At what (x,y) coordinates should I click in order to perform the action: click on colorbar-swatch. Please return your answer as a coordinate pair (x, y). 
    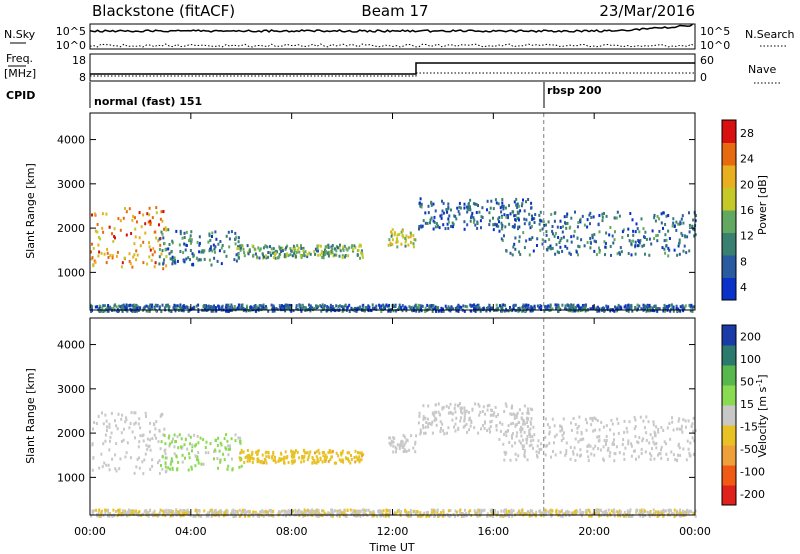
    Looking at the image, I should click on (729, 495).